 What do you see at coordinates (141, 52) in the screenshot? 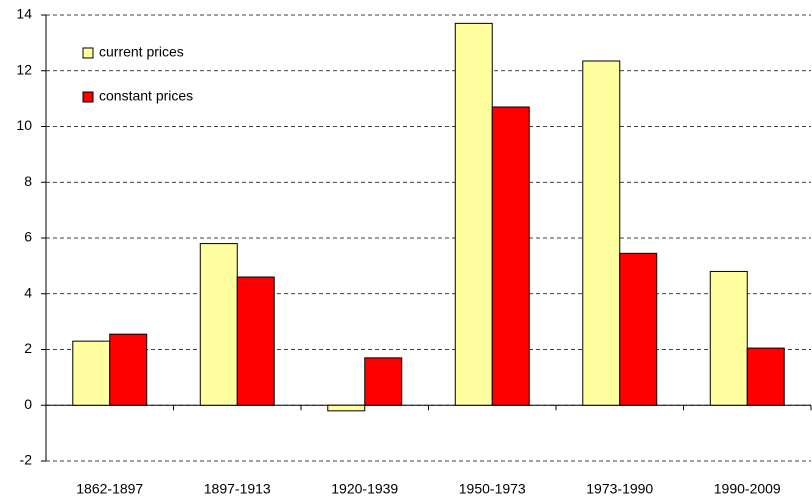
I see `legend-label: current prices` at bounding box center [141, 52].